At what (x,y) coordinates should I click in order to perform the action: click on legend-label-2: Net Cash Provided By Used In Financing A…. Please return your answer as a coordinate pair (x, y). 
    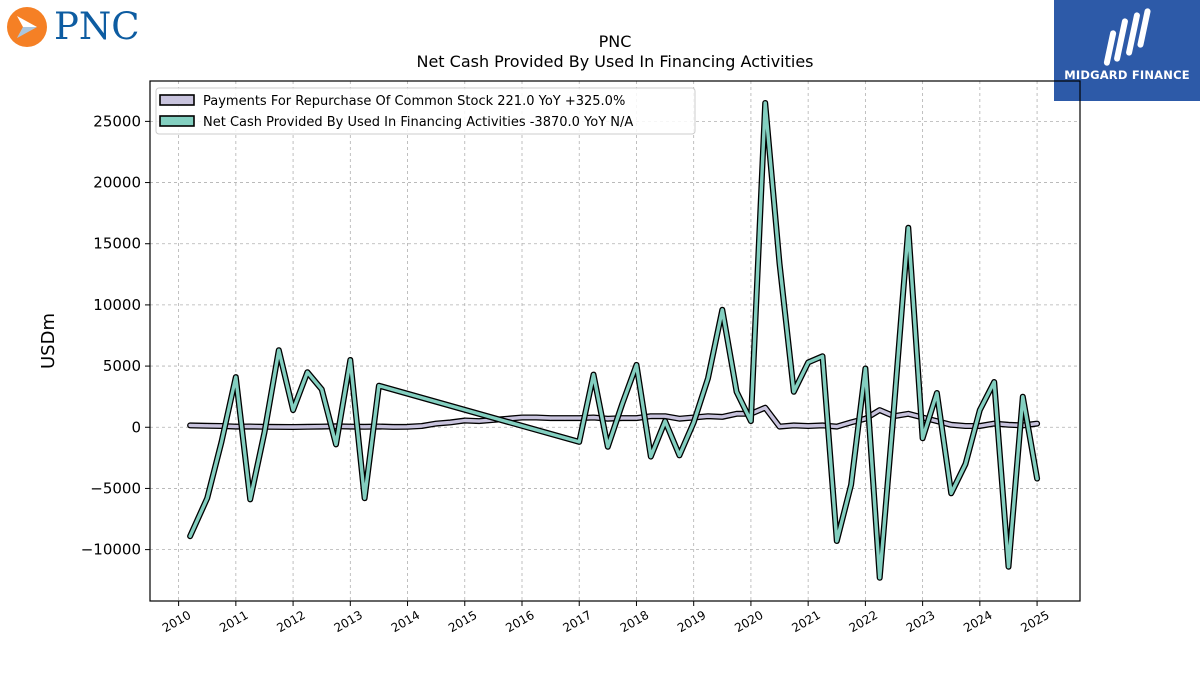
    Looking at the image, I should click on (418, 122).